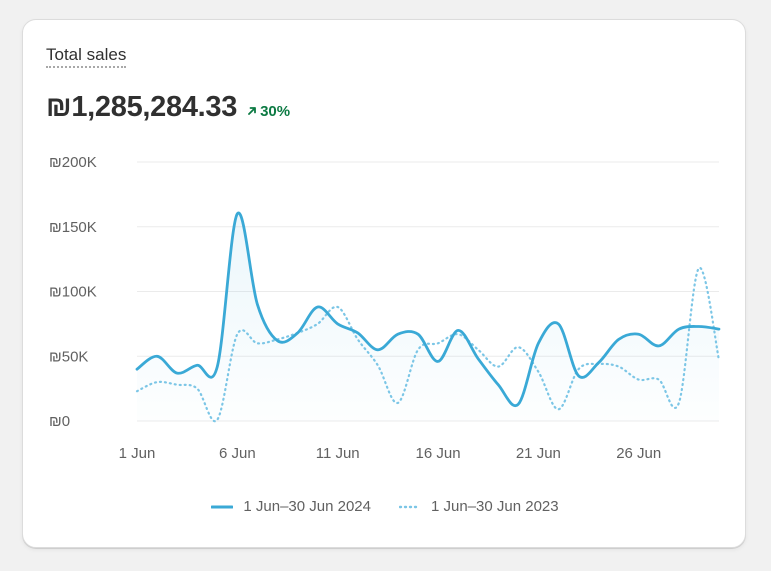  I want to click on x-tick-label: 21 Jun, so click(538, 453).